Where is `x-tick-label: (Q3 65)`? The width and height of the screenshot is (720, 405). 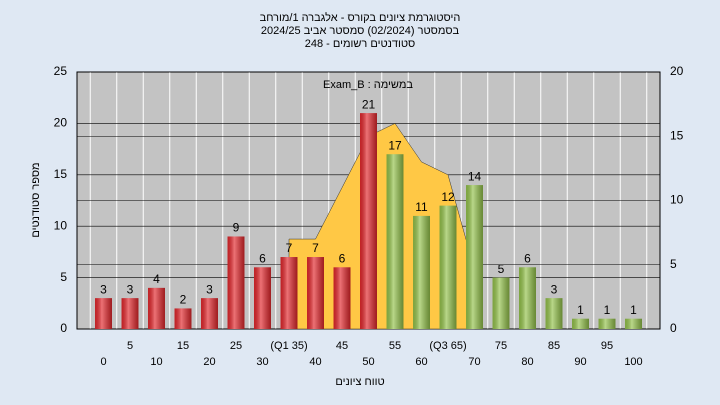 x-tick-label: (Q3 65) is located at coordinates (447, 346).